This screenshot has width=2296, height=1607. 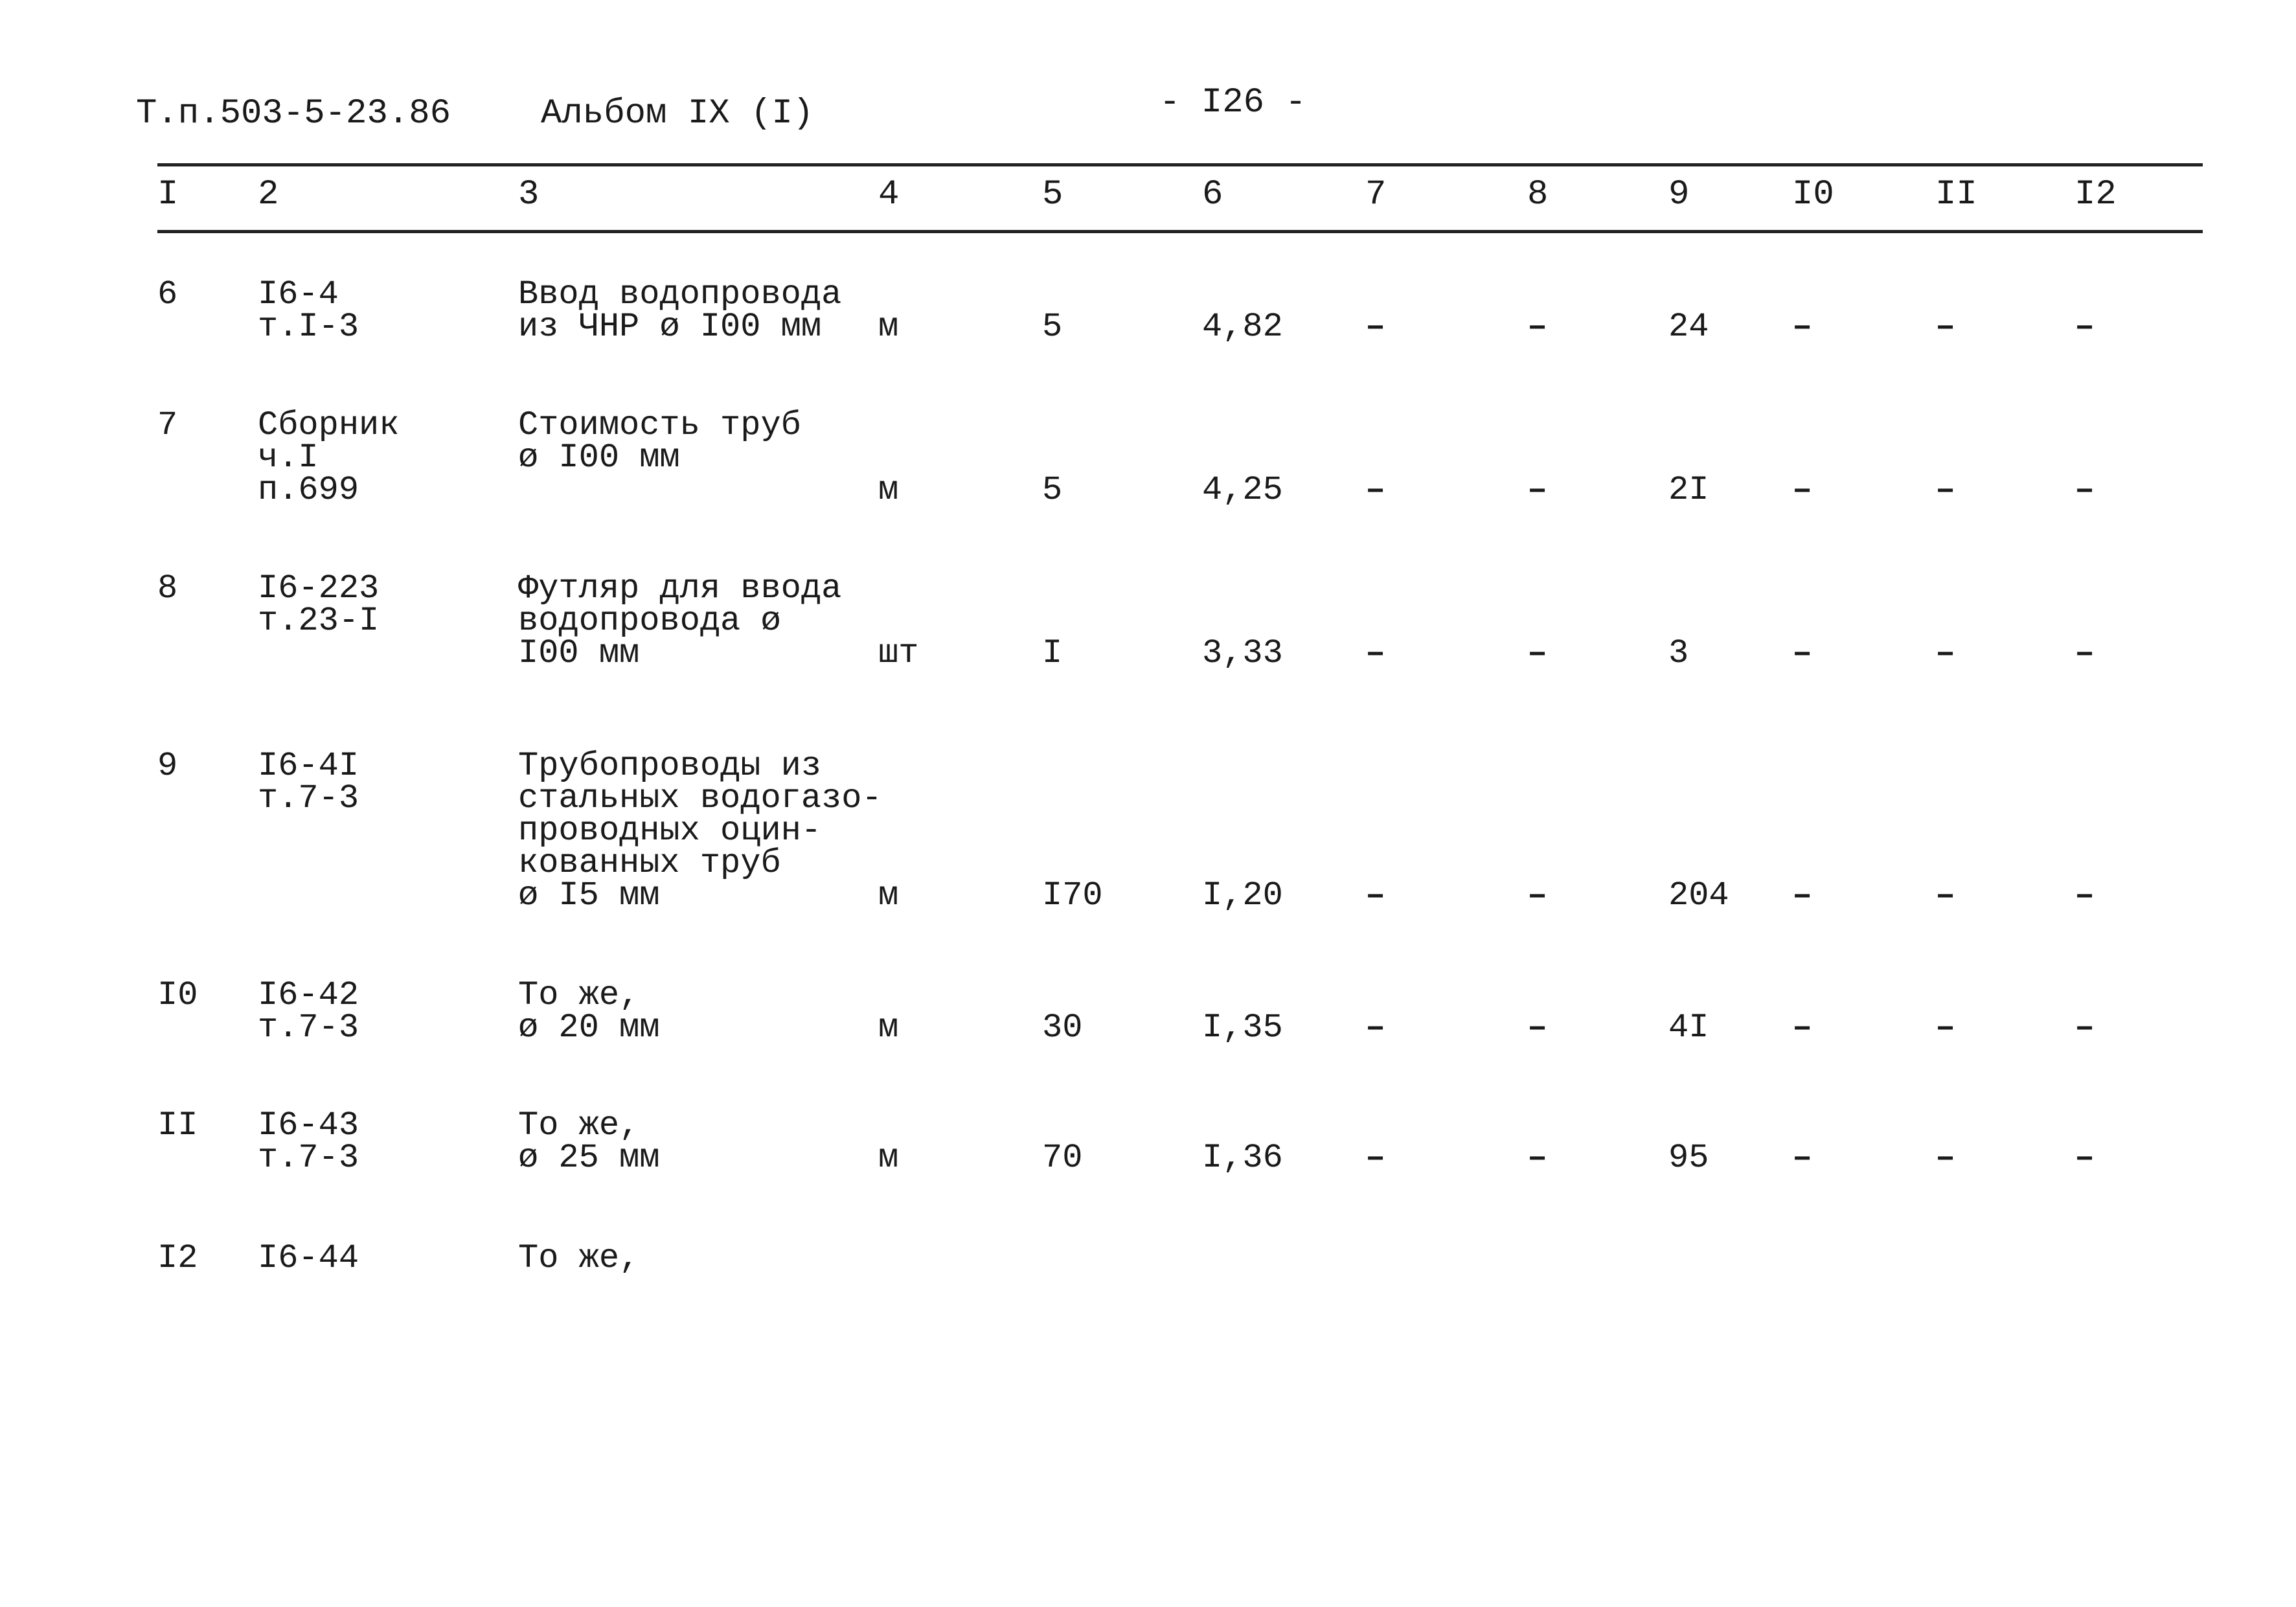 What do you see at coordinates (1242, 1028) in the screenshot?
I see `unit-price: I,35` at bounding box center [1242, 1028].